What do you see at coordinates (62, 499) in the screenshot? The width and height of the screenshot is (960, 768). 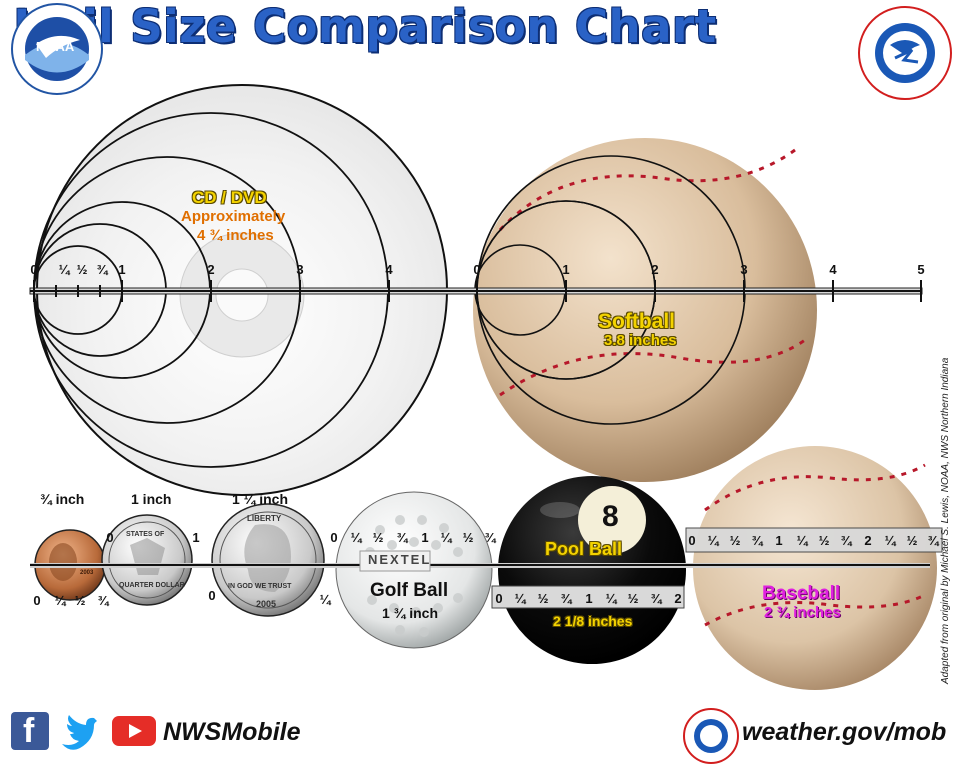 I see `penny-label: ¾ inch` at bounding box center [62, 499].